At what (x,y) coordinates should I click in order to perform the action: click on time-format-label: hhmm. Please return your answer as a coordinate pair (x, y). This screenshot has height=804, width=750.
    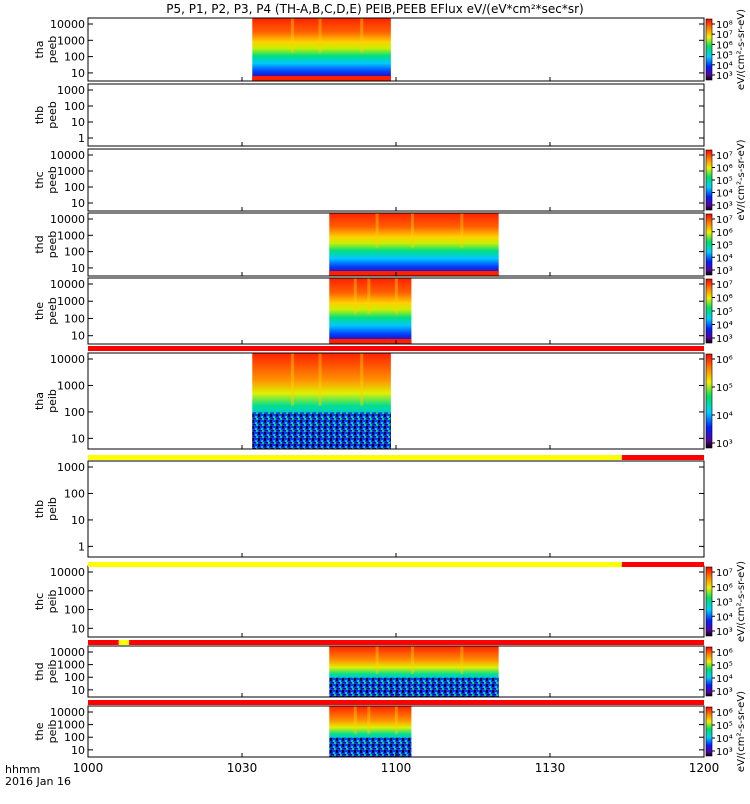
    Looking at the image, I should click on (22, 769).